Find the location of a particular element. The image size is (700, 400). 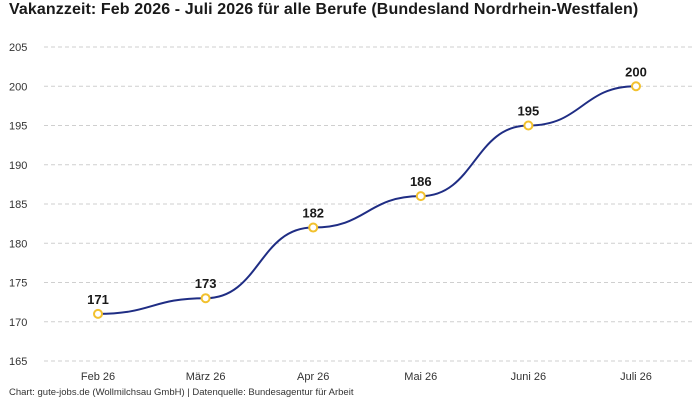

data-label: 200 is located at coordinates (636, 71).